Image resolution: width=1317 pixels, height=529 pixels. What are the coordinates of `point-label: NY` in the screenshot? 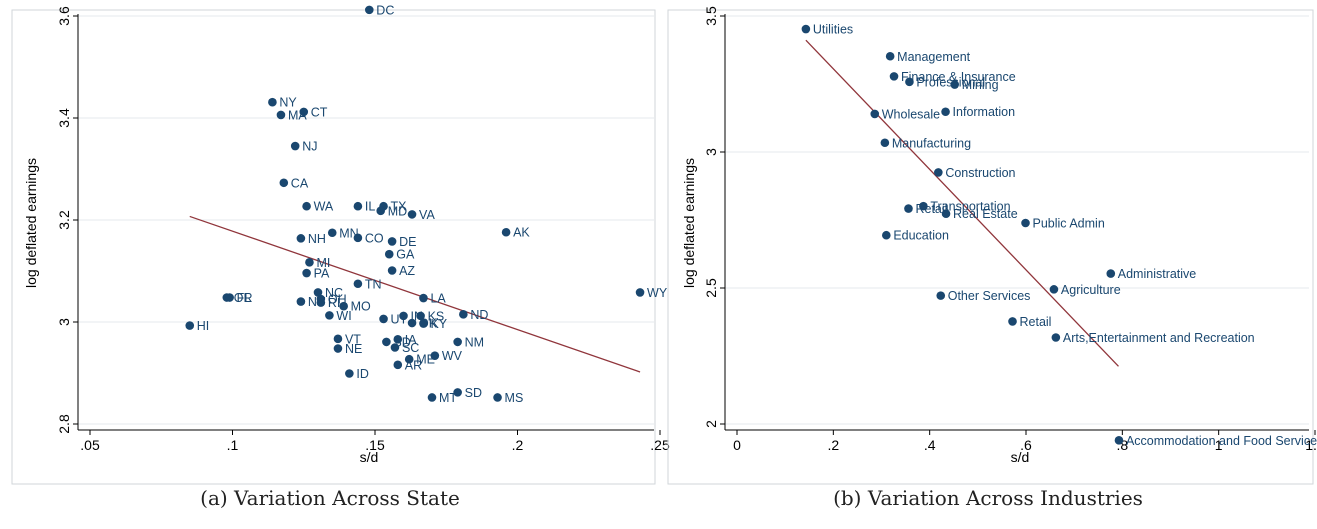 It's located at (288, 103).